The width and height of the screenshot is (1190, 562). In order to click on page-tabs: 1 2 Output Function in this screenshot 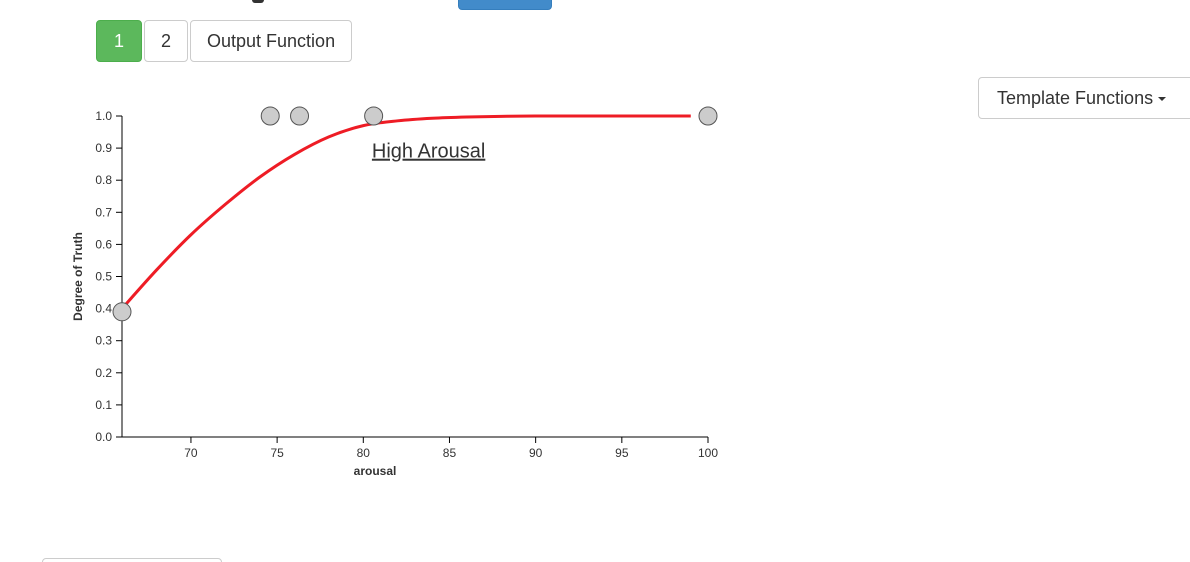, I will do `click(224, 41)`.